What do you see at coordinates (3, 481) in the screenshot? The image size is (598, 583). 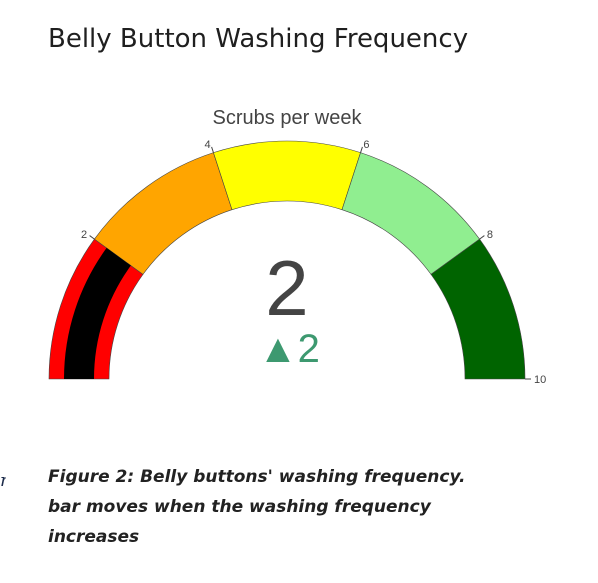 I see `stray-glyph: n` at bounding box center [3, 481].